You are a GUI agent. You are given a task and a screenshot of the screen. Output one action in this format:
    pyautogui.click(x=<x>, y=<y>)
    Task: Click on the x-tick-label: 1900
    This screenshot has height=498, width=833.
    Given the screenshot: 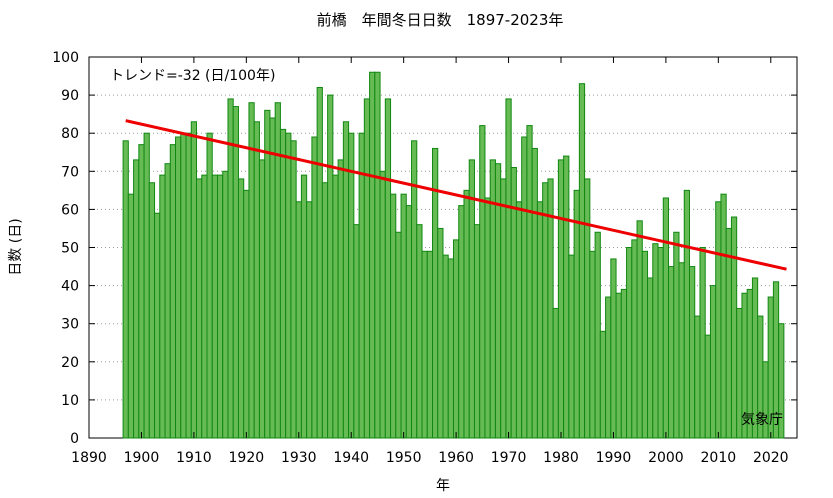 What is the action you would take?
    pyautogui.click(x=142, y=458)
    